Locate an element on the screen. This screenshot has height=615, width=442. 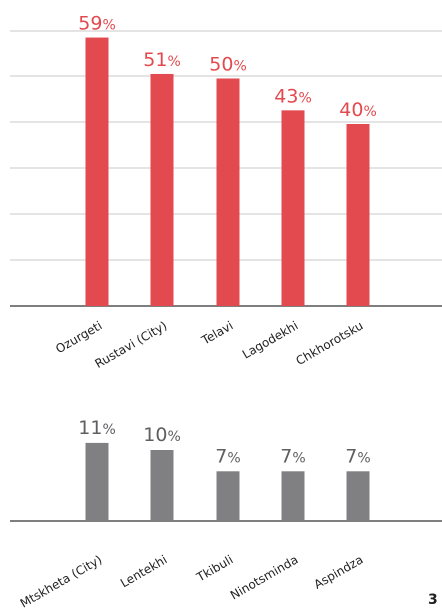
data-label: 59% is located at coordinates (97, 24).